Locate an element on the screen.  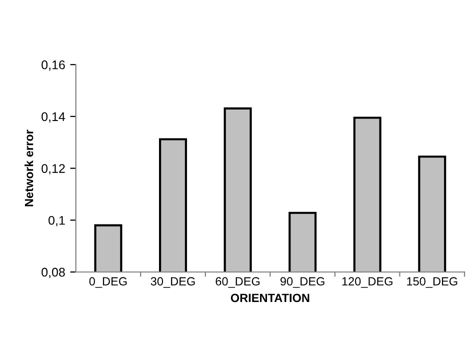
y-tick-label: 0,14 is located at coordinates (54, 117).